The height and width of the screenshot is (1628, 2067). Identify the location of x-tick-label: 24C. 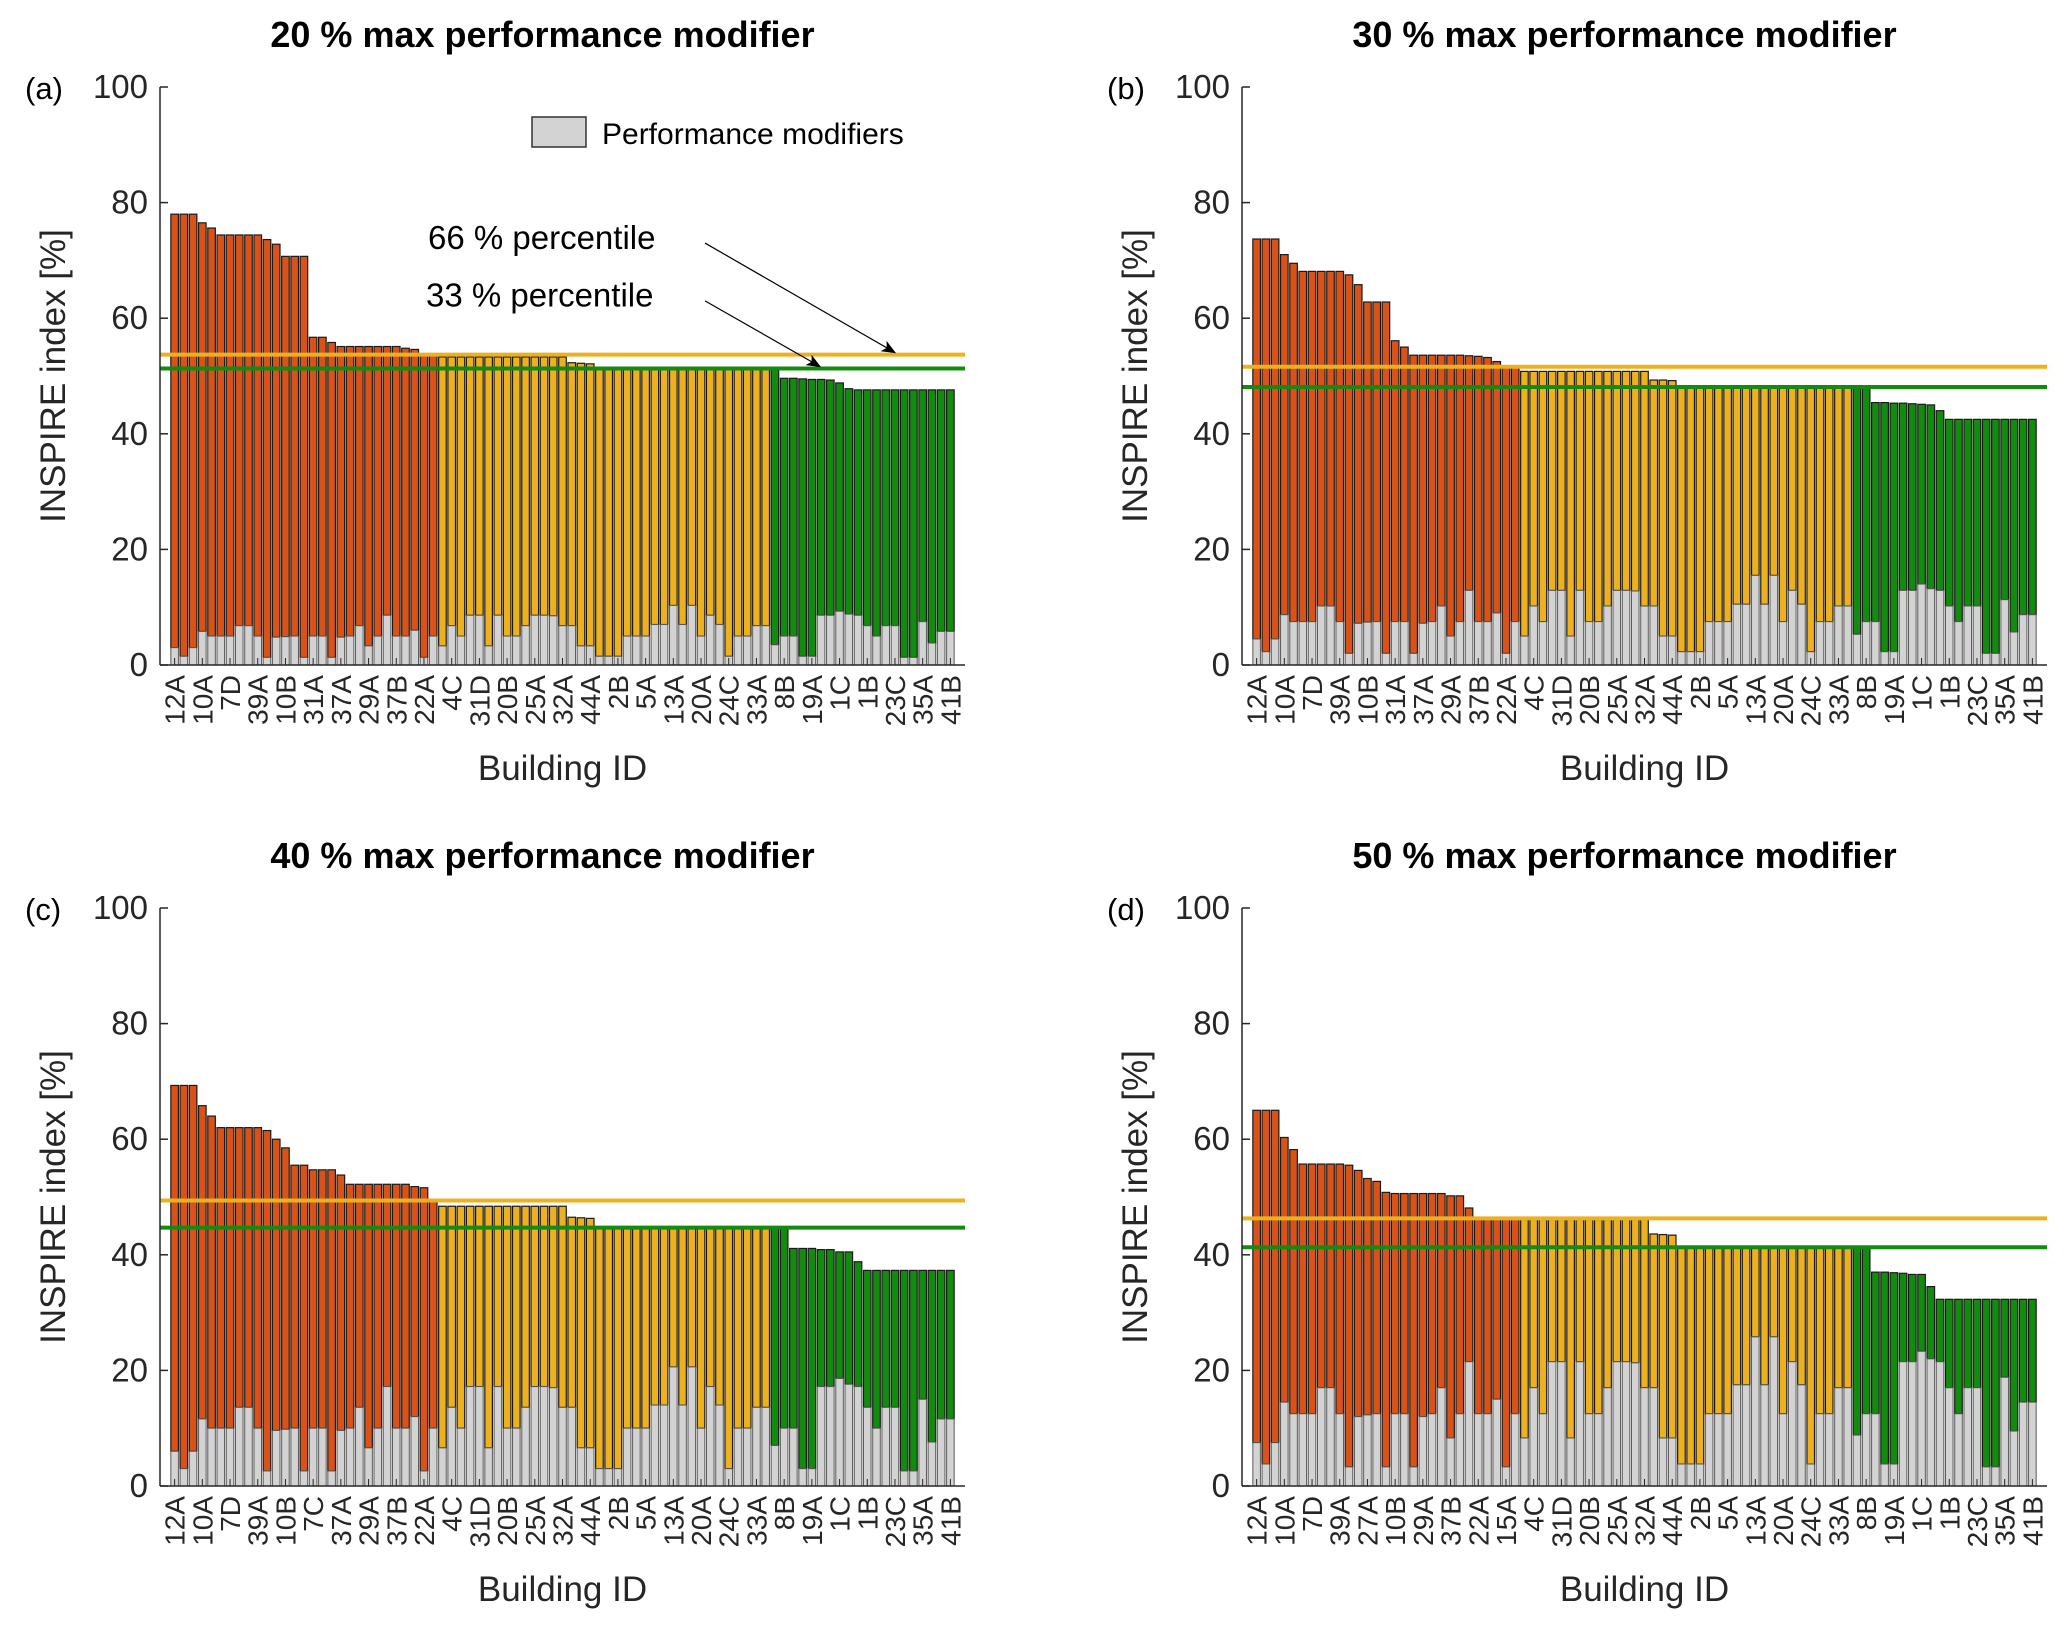
(1811, 1521).